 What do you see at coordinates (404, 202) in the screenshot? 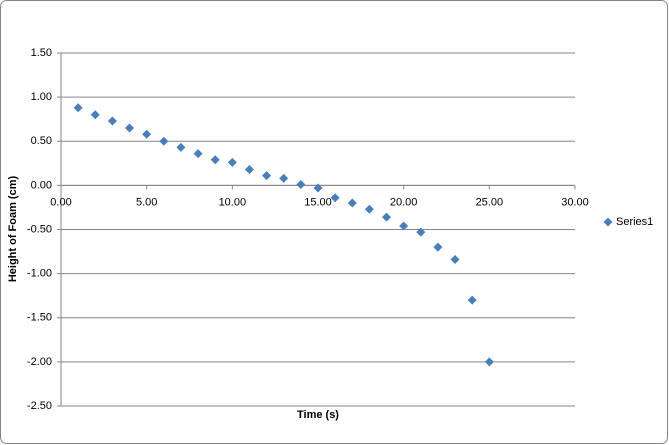
I see `x-tick-label: 20.00` at bounding box center [404, 202].